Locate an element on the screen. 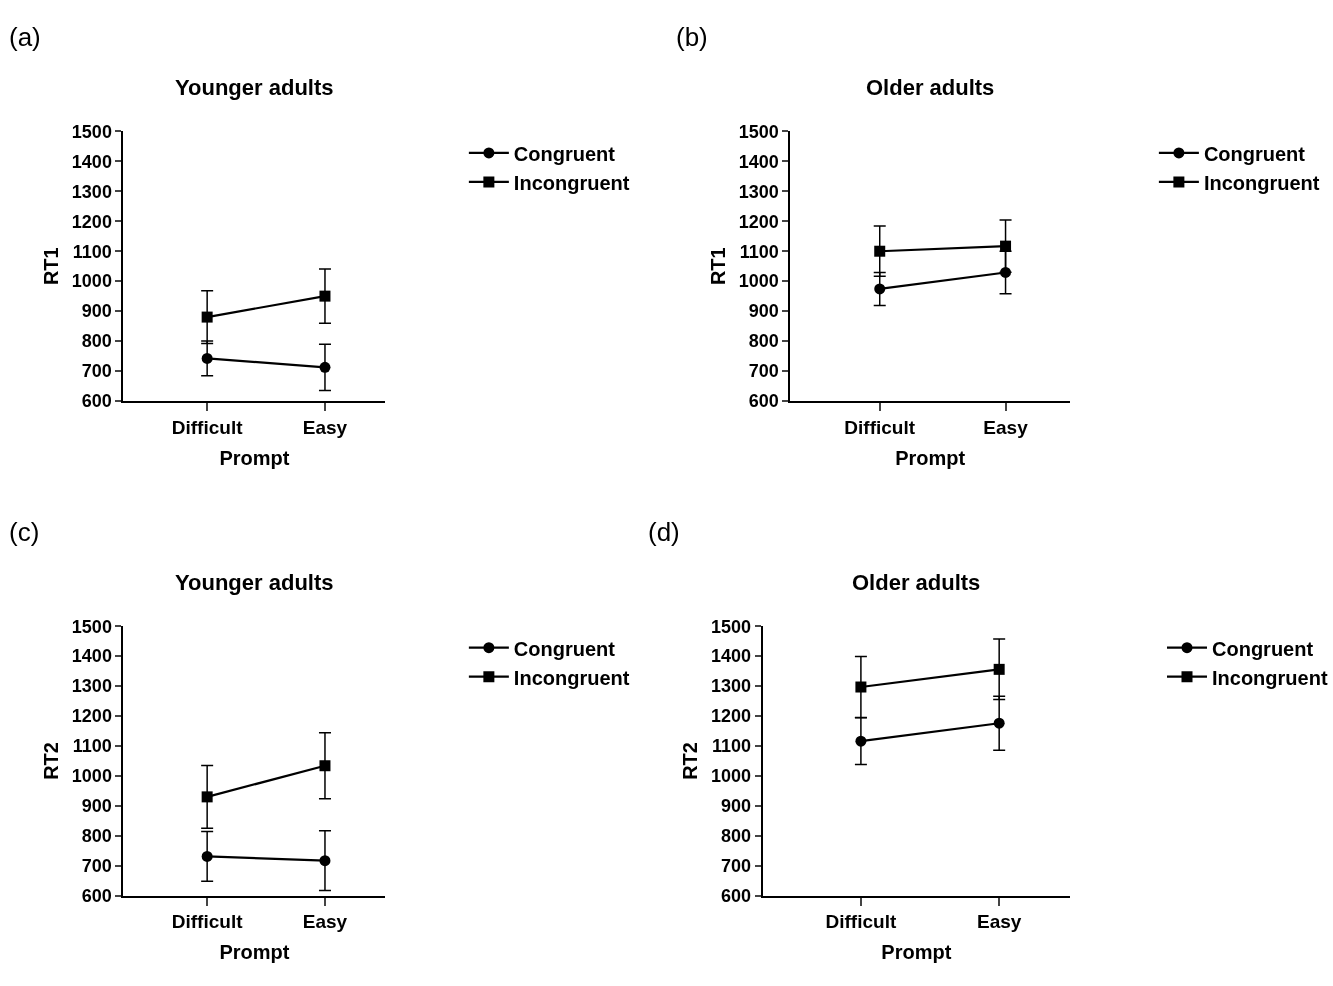 This screenshot has width=1333, height=986. text: (c) is located at coordinates (24, 532).